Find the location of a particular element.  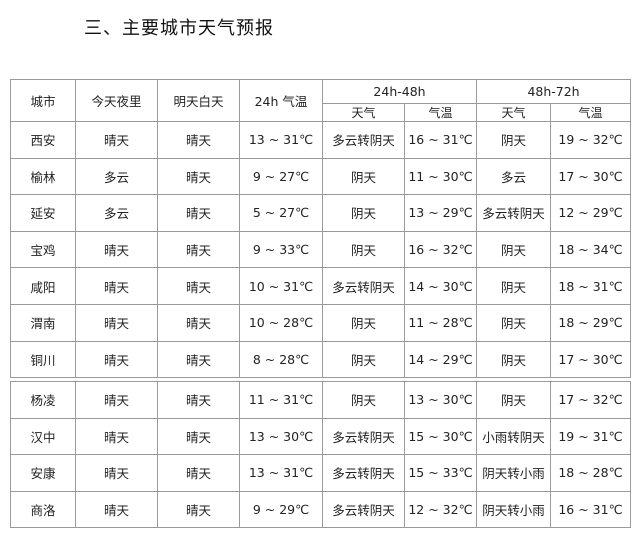

temp-24-48h-cell: 16 ~ 31℃ is located at coordinates (440, 140).